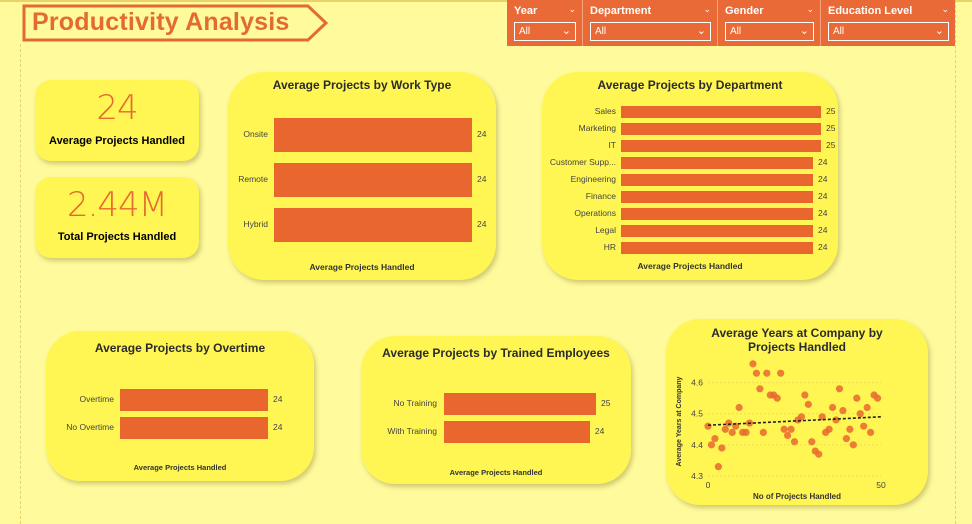 Image resolution: width=972 pixels, height=524 pixels. What do you see at coordinates (20, 284) in the screenshot?
I see `left-guide` at bounding box center [20, 284].